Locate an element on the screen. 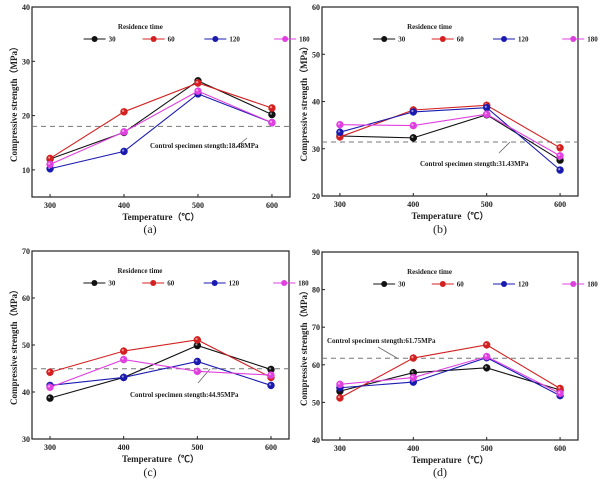 The width and height of the screenshot is (600, 483). y-tick-label: 80 is located at coordinates (316, 290).